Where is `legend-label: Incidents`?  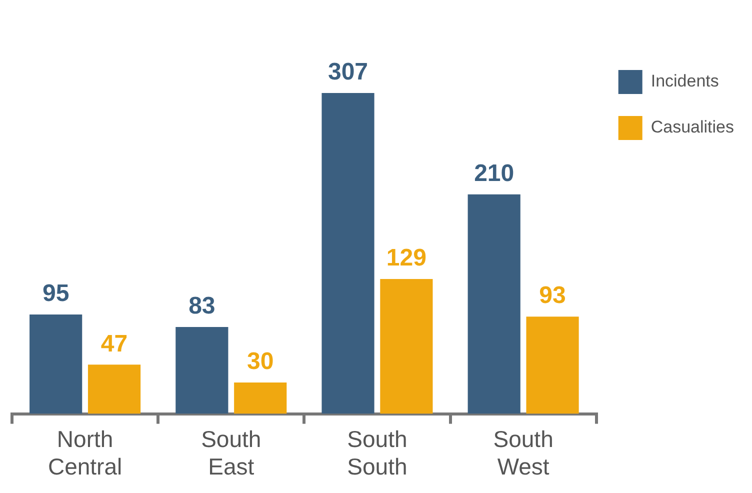 legend-label: Incidents is located at coordinates (684, 81).